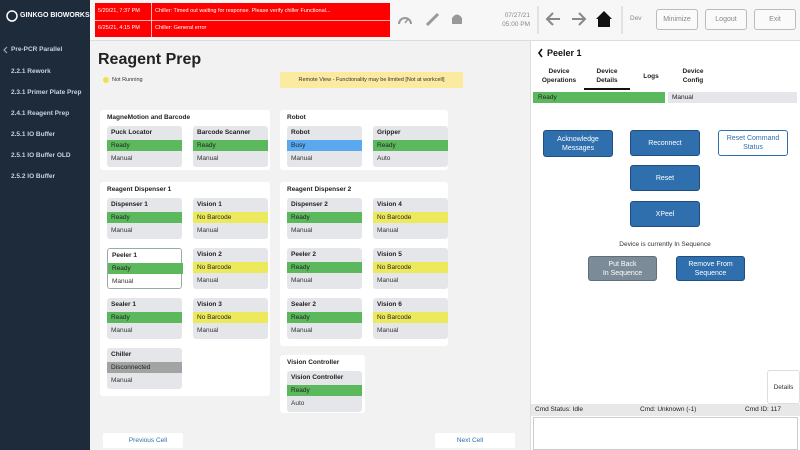 The height and width of the screenshot is (450, 800). Describe the element at coordinates (763, 409) in the screenshot. I see `cmd-id: Cmd ID: 117` at that location.